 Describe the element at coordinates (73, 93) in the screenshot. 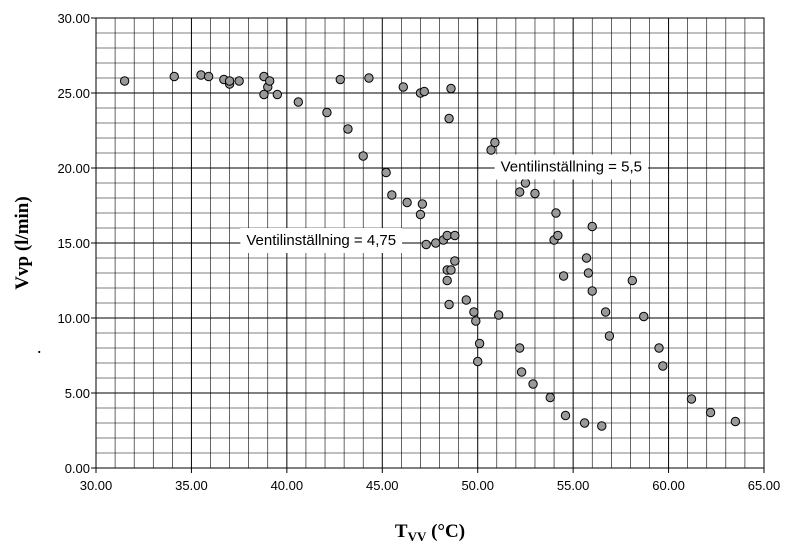

I see `y-tick-label: 25.00` at that location.